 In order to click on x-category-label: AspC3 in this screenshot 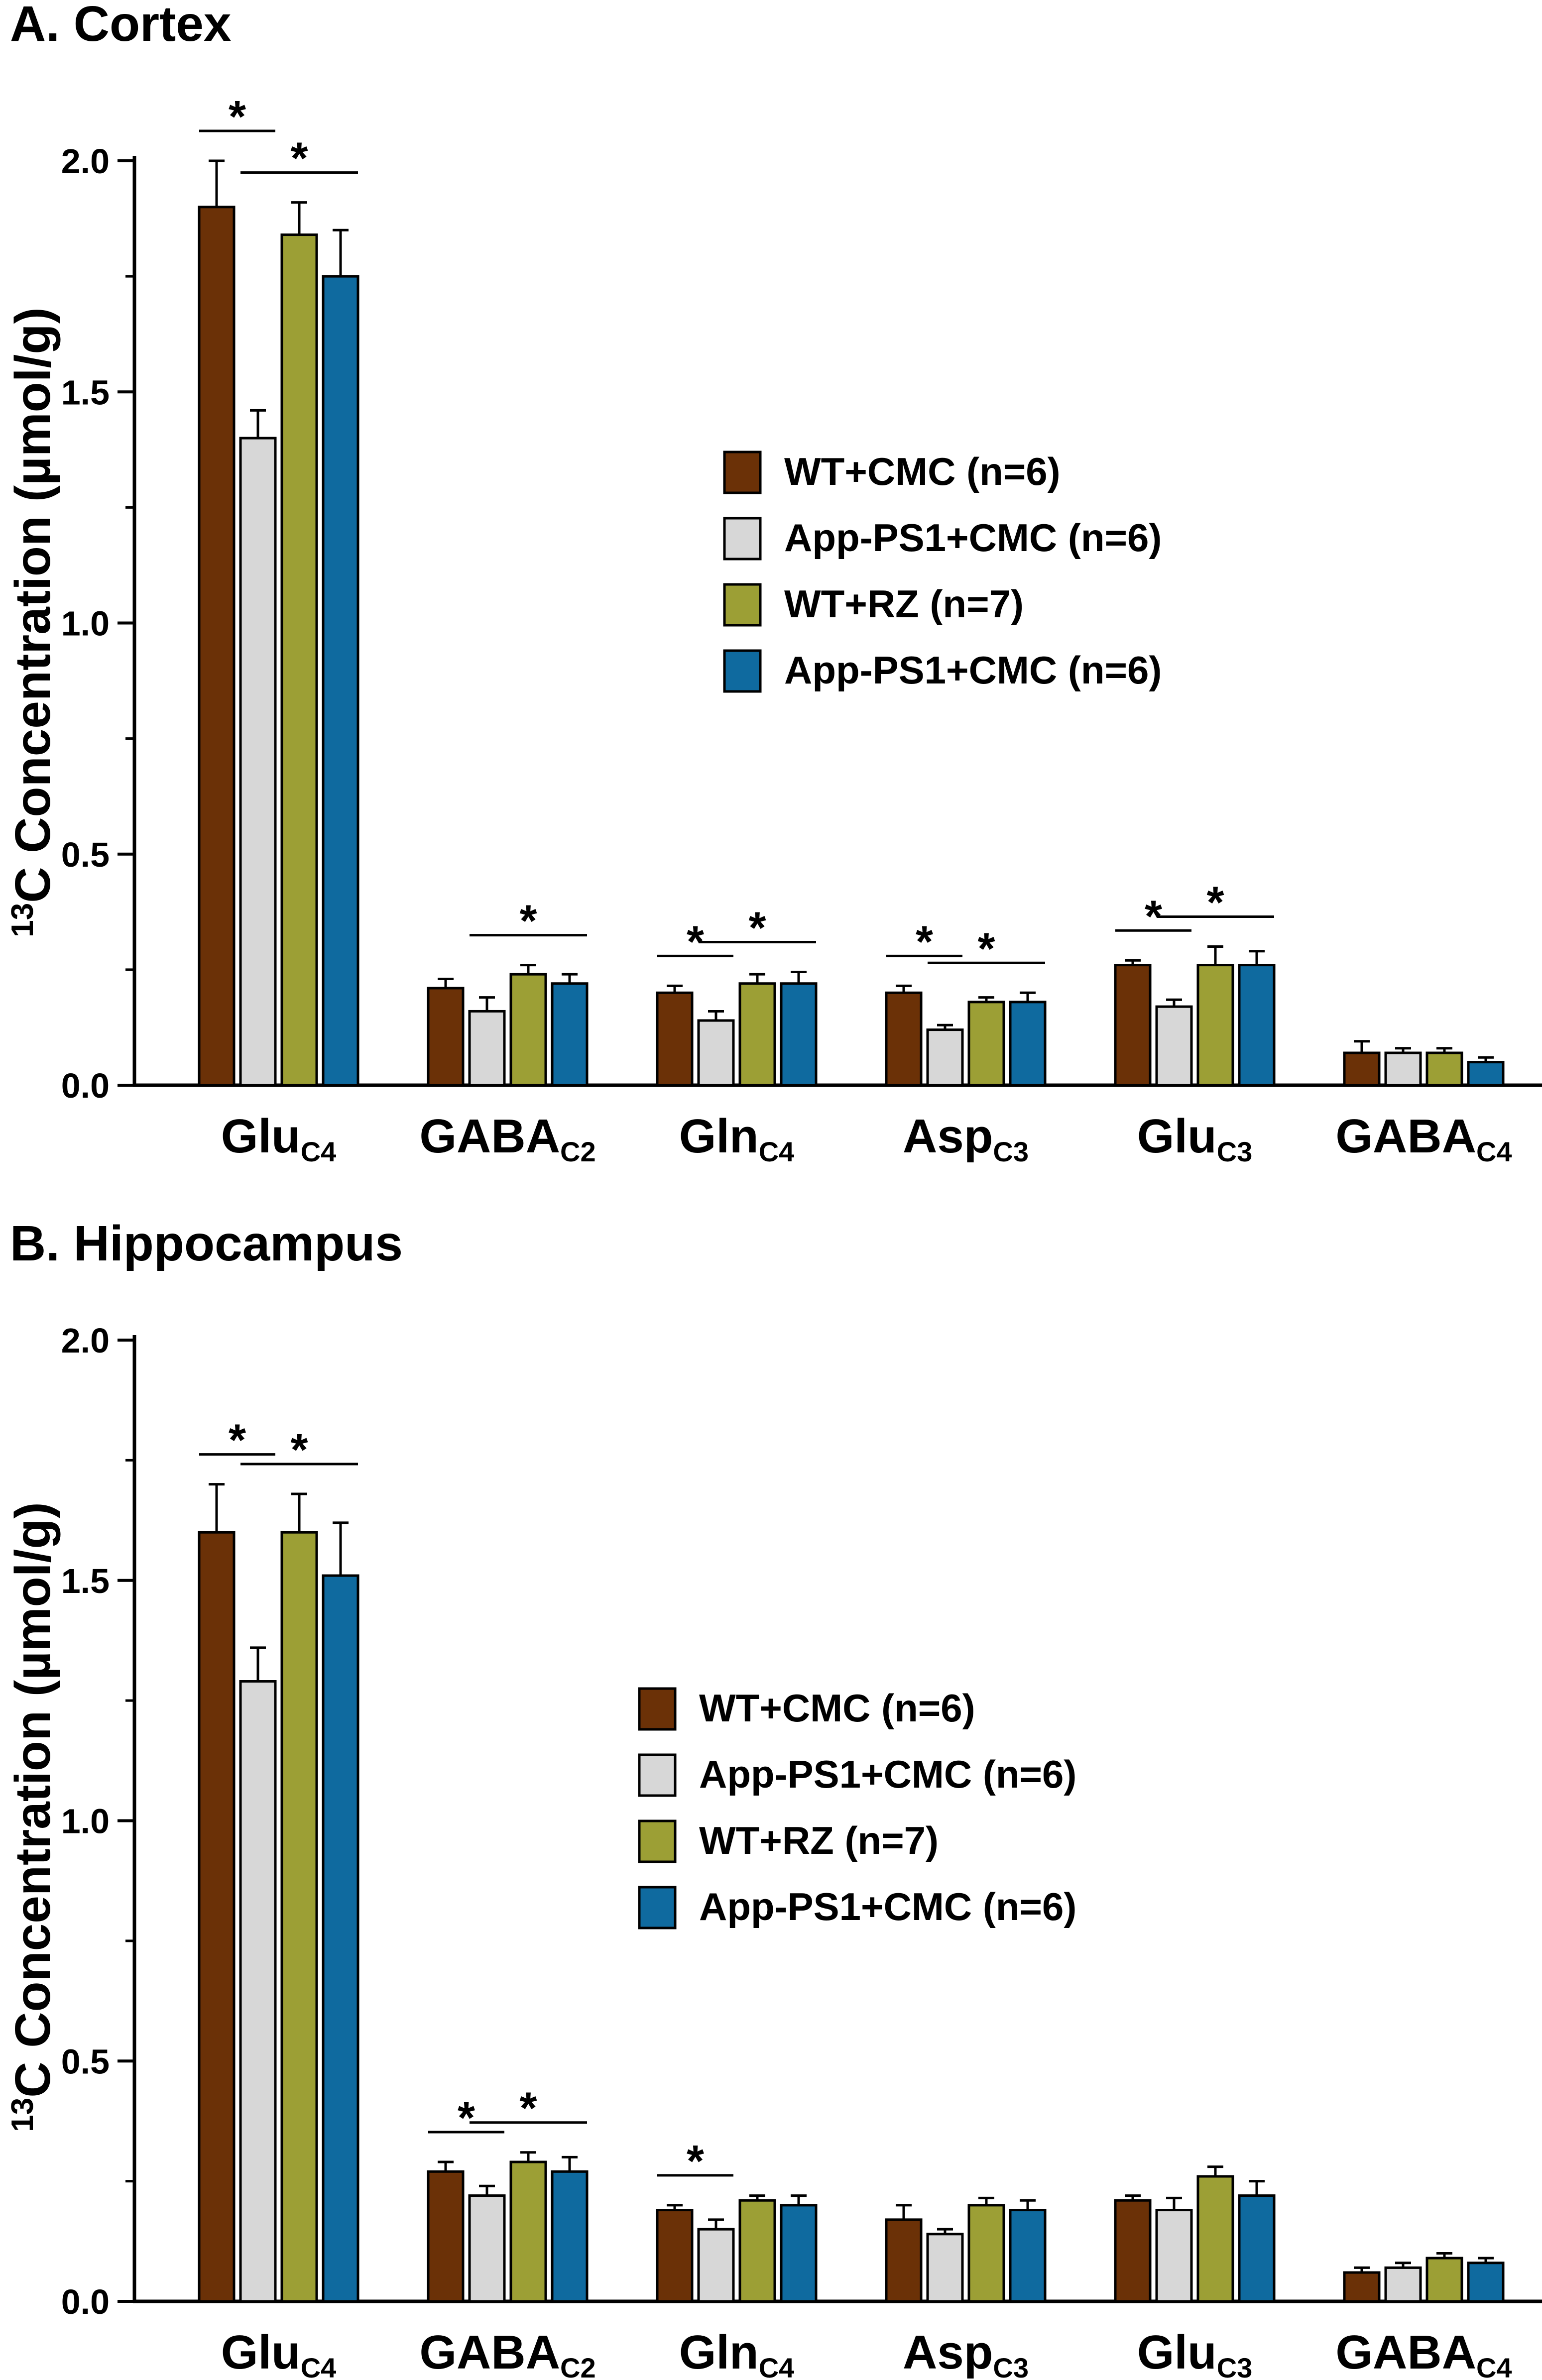, I will do `click(966, 1138)`.